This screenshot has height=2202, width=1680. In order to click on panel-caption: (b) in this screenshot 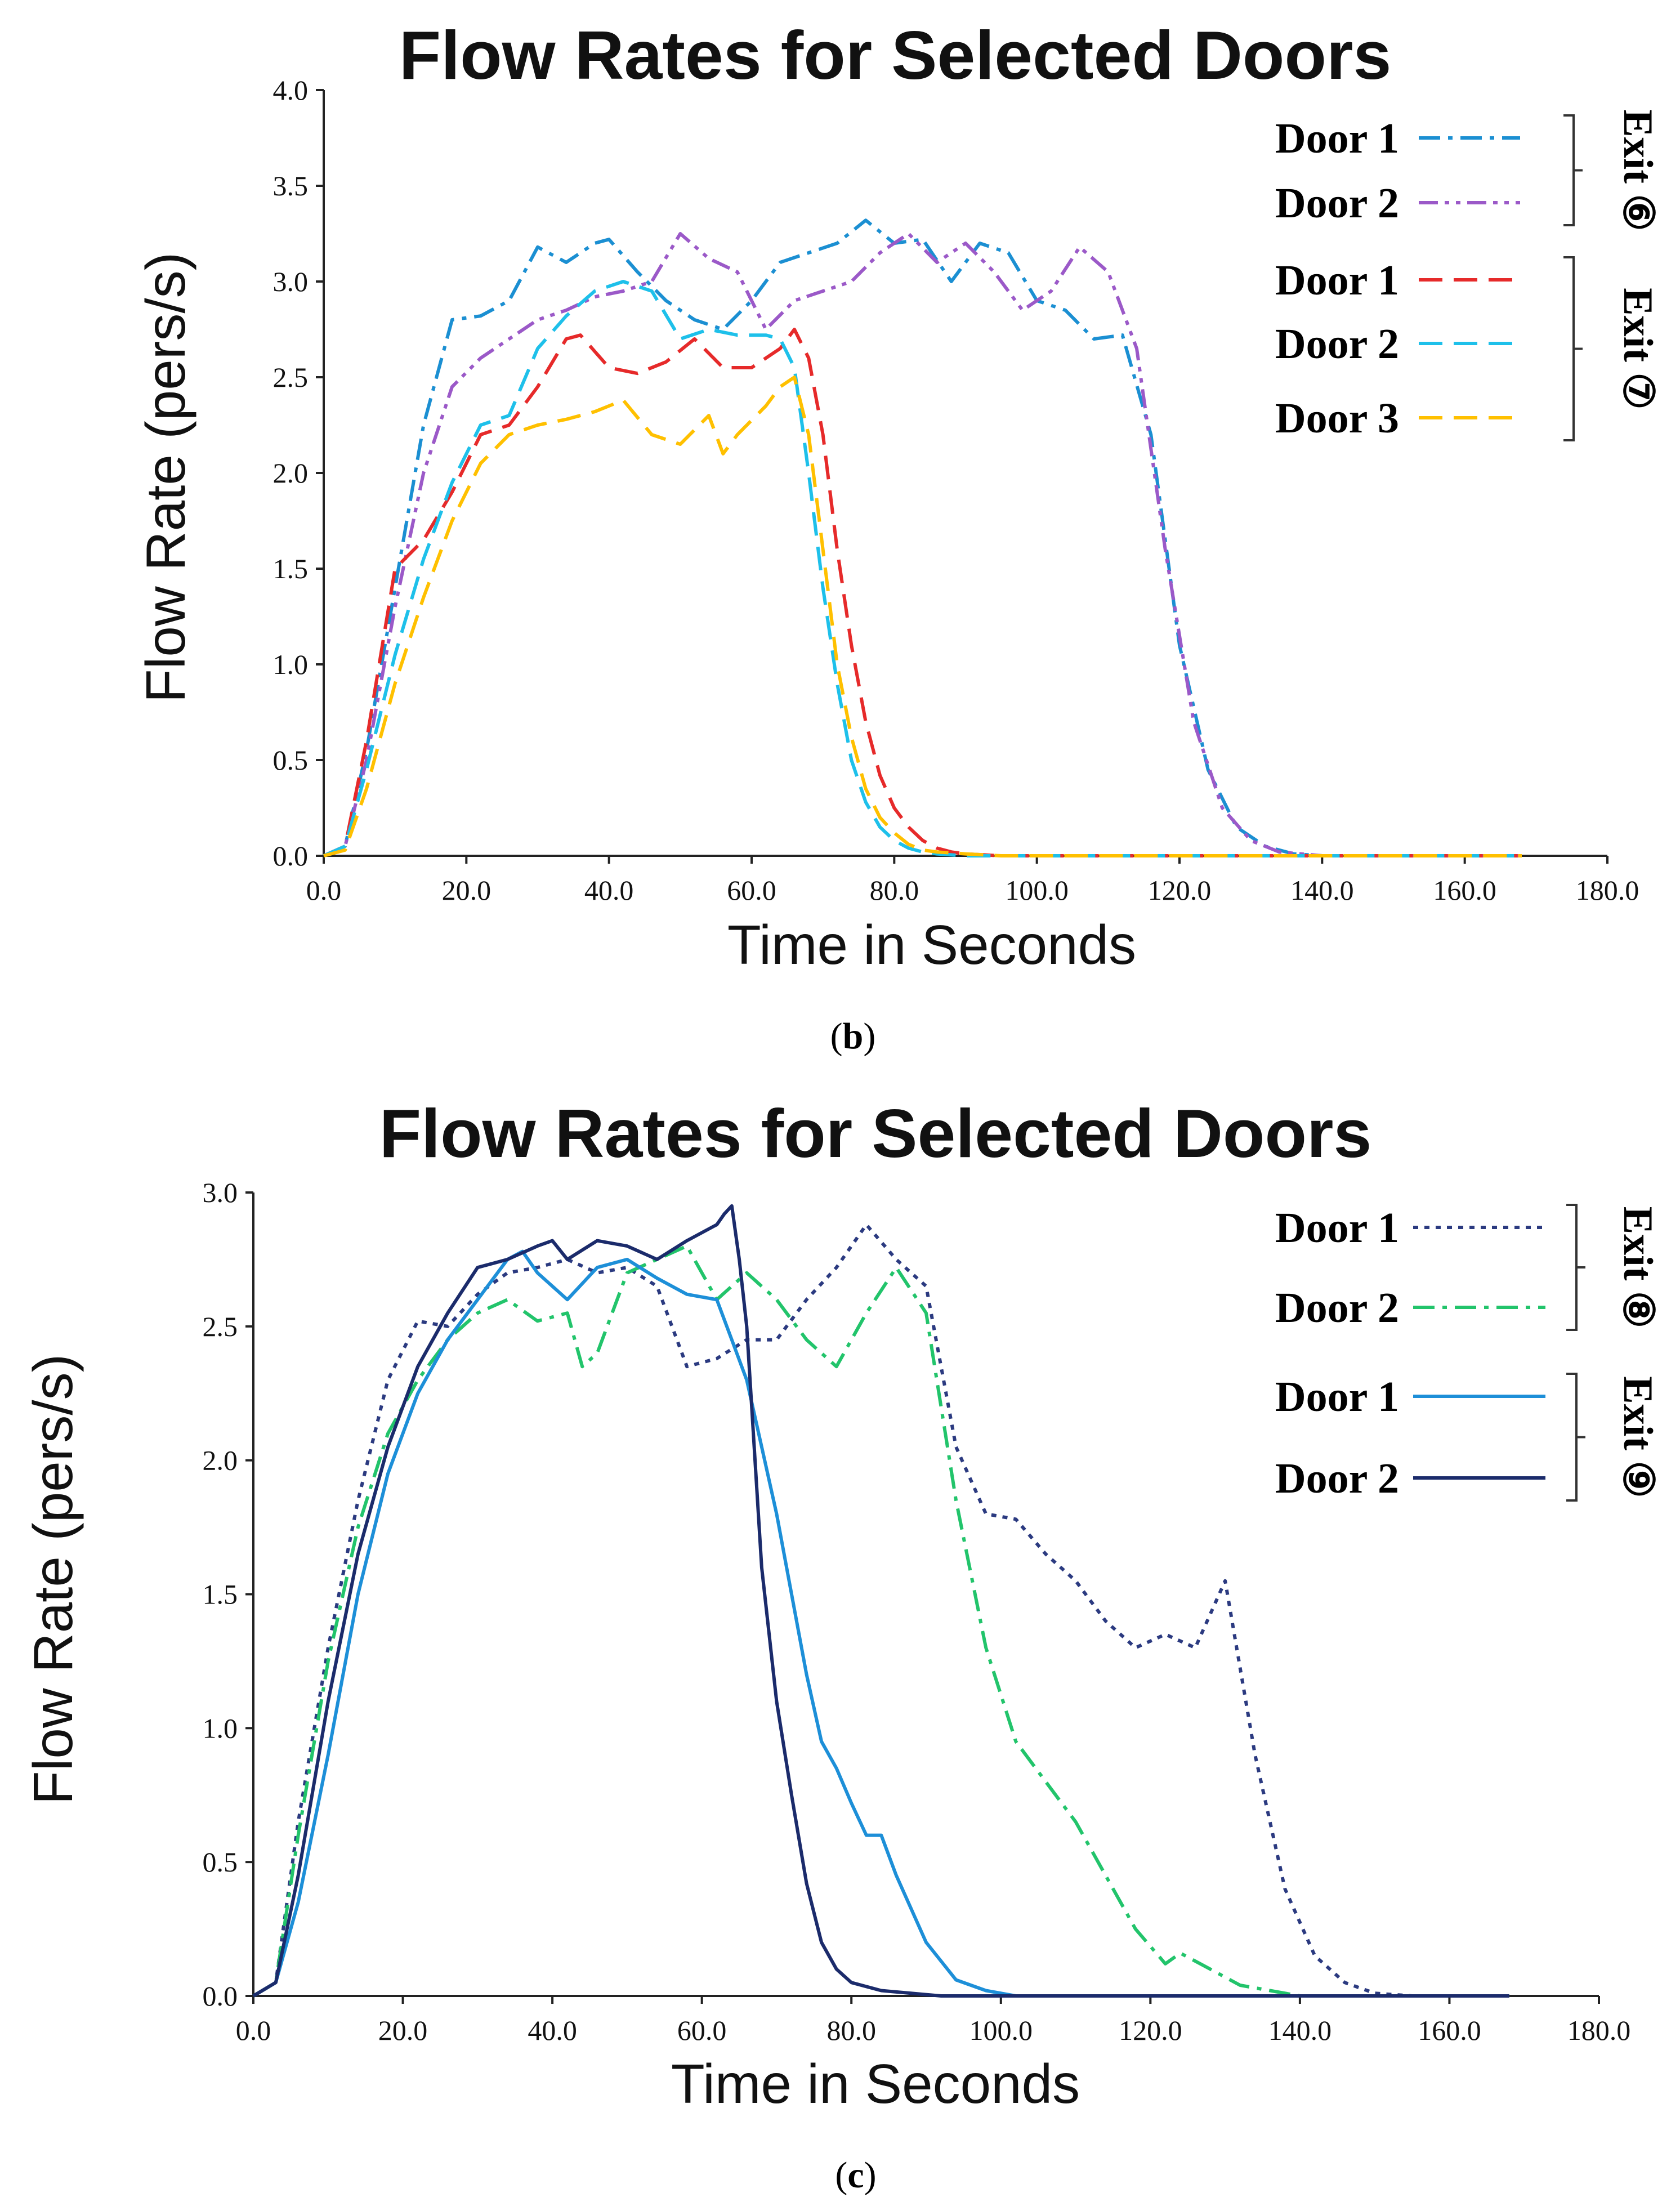, I will do `click(853, 1036)`.